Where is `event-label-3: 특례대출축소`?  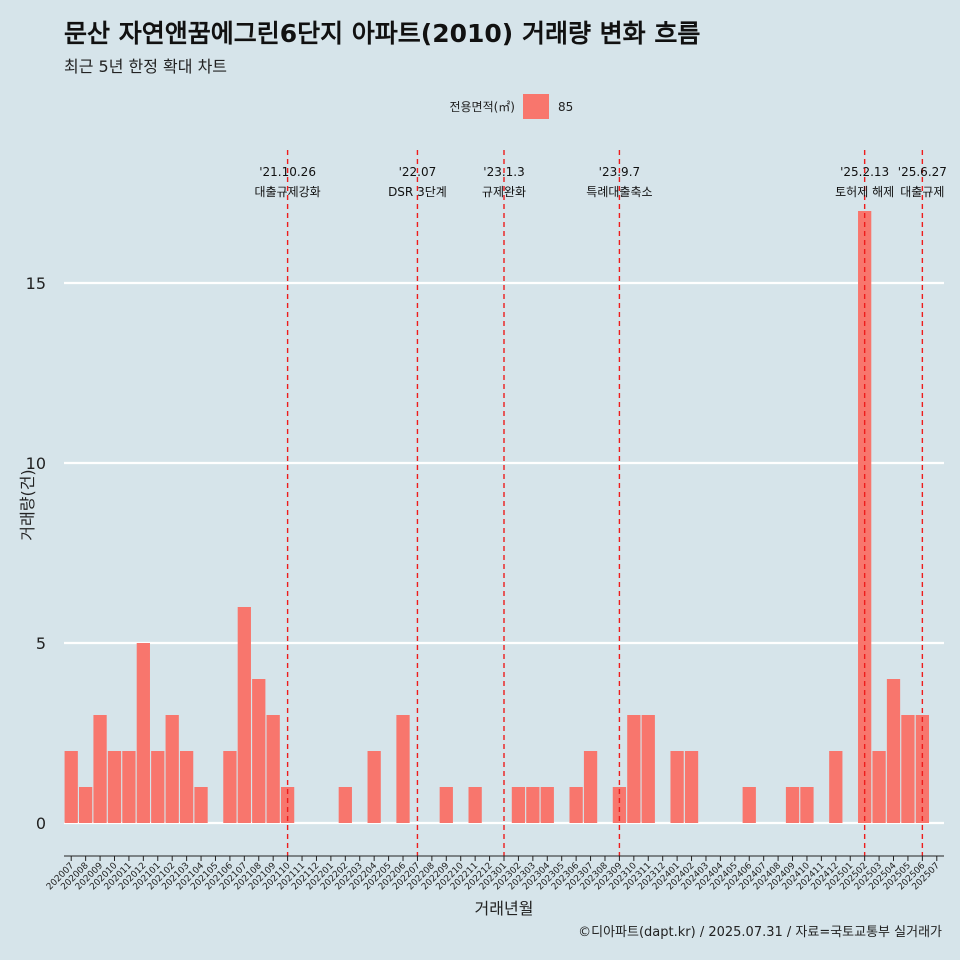
event-label-3: 특례대출축소 is located at coordinates (619, 192).